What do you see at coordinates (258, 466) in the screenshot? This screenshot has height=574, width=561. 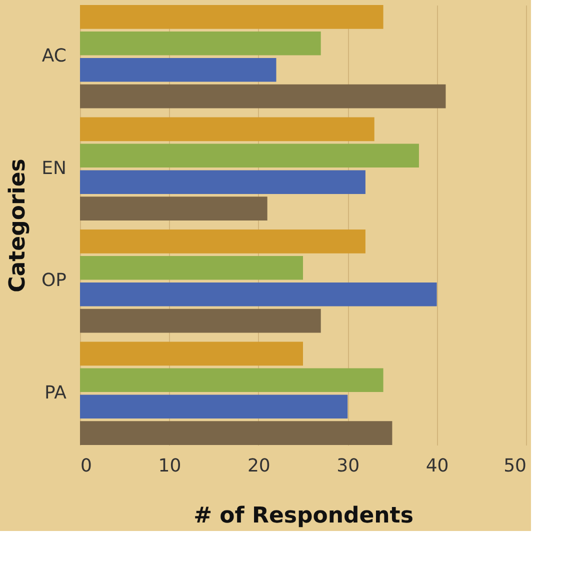 I see `x-tick-label: 20` at bounding box center [258, 466].